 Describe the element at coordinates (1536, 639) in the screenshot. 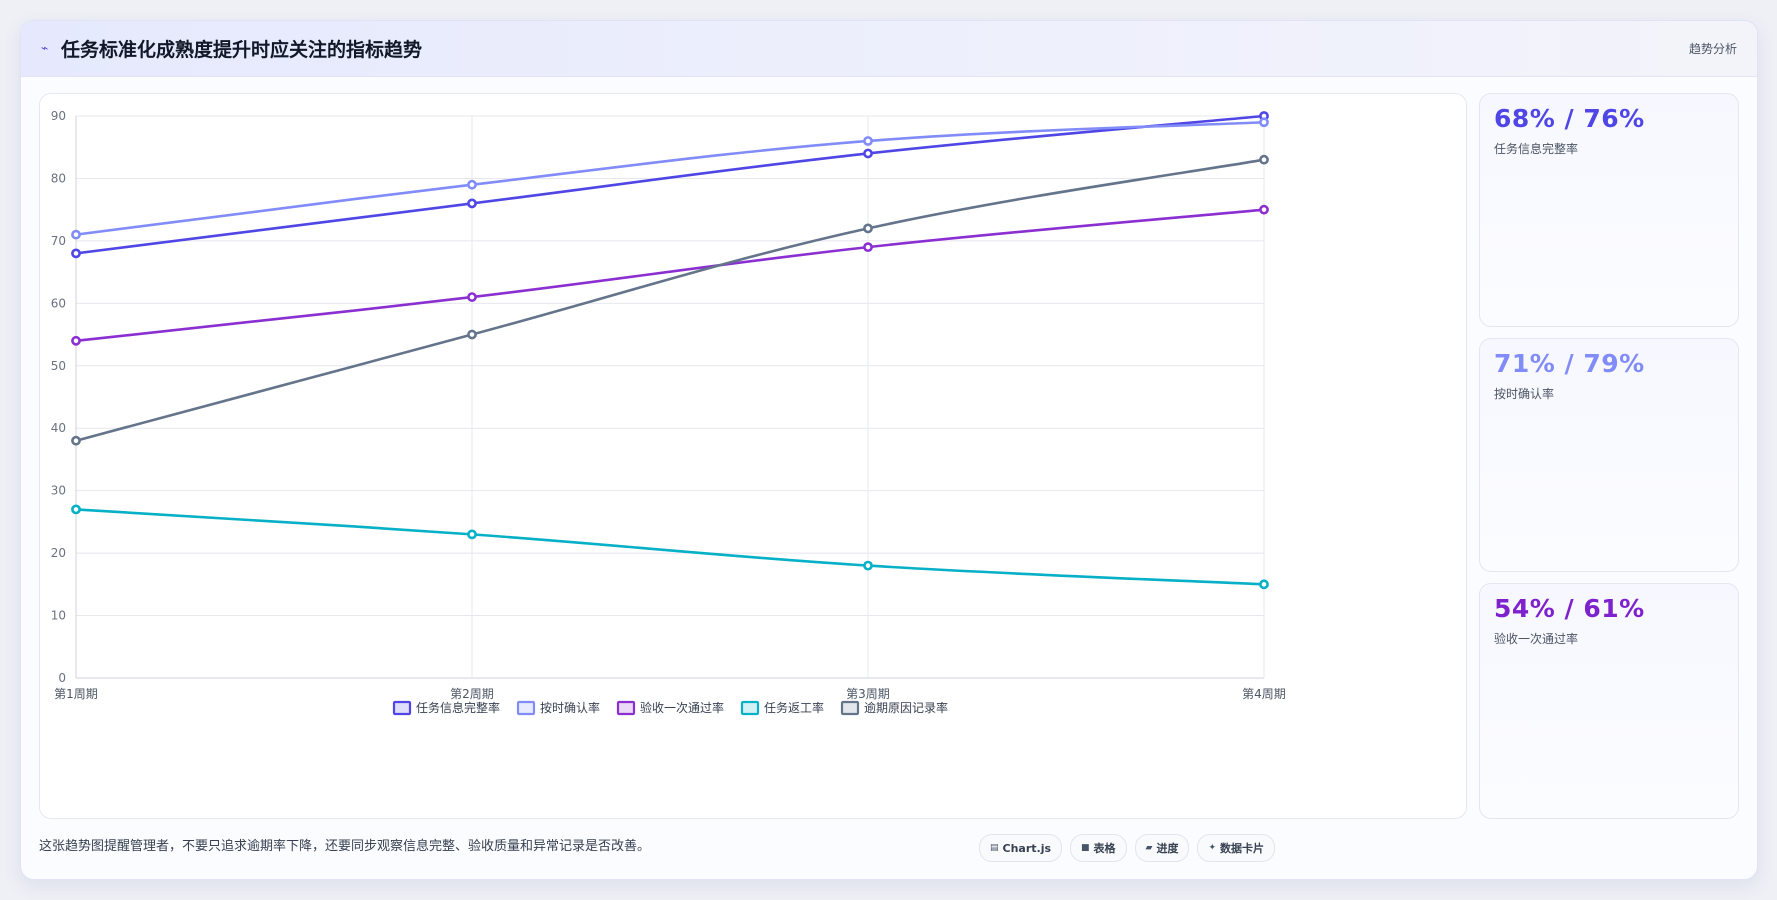

I see `stat-label: 验收一次通过率` at that location.